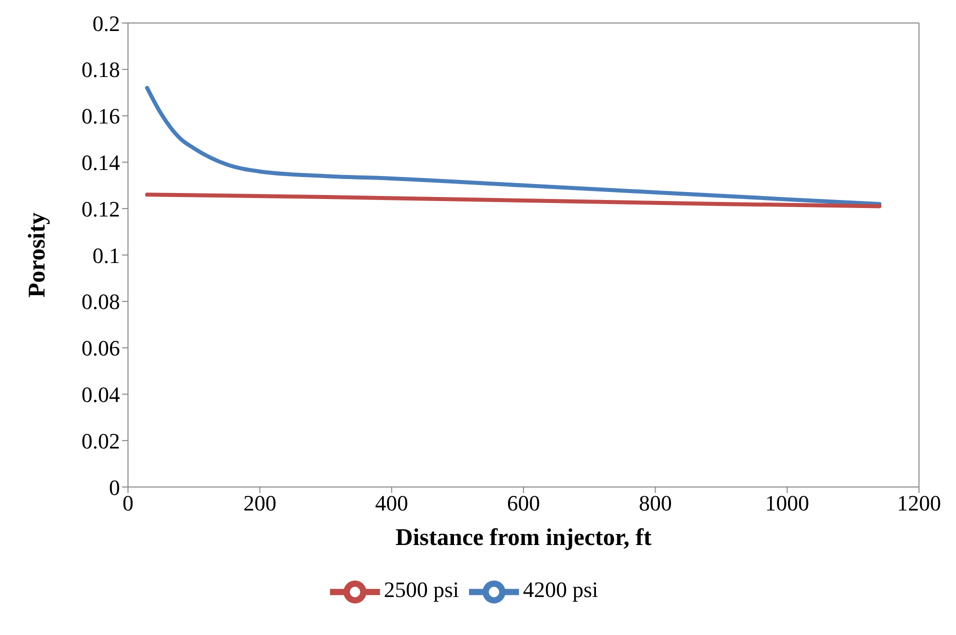 The height and width of the screenshot is (635, 956). I want to click on legend-label: 2500 psi, so click(421, 589).